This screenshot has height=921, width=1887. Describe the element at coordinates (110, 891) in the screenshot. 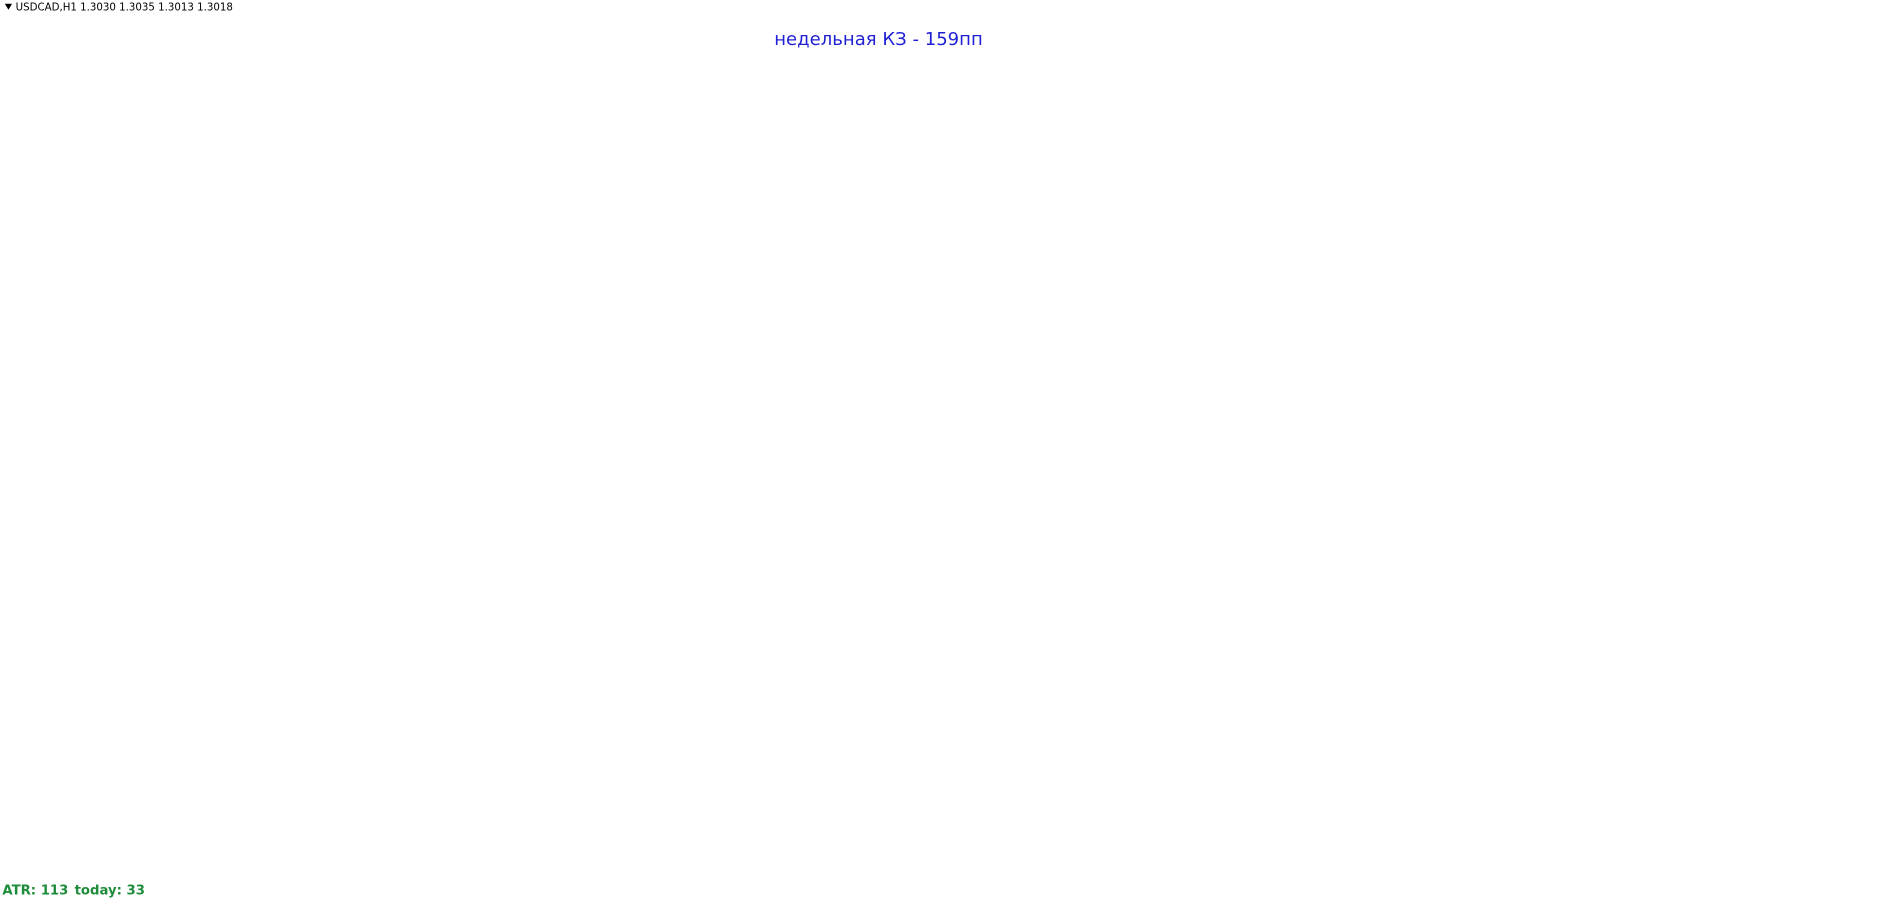

I see `atr-today: today: 33` at that location.